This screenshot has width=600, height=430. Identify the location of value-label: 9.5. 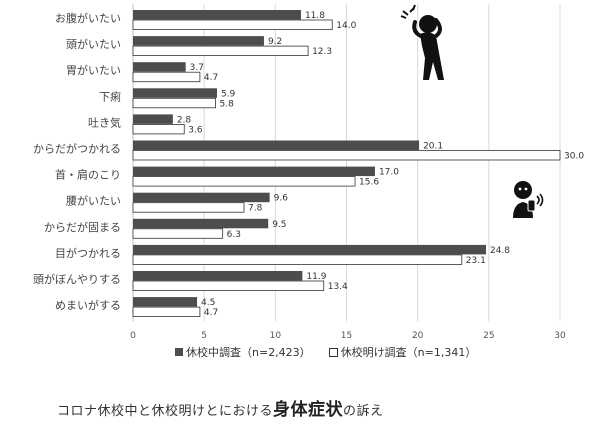
(279, 225).